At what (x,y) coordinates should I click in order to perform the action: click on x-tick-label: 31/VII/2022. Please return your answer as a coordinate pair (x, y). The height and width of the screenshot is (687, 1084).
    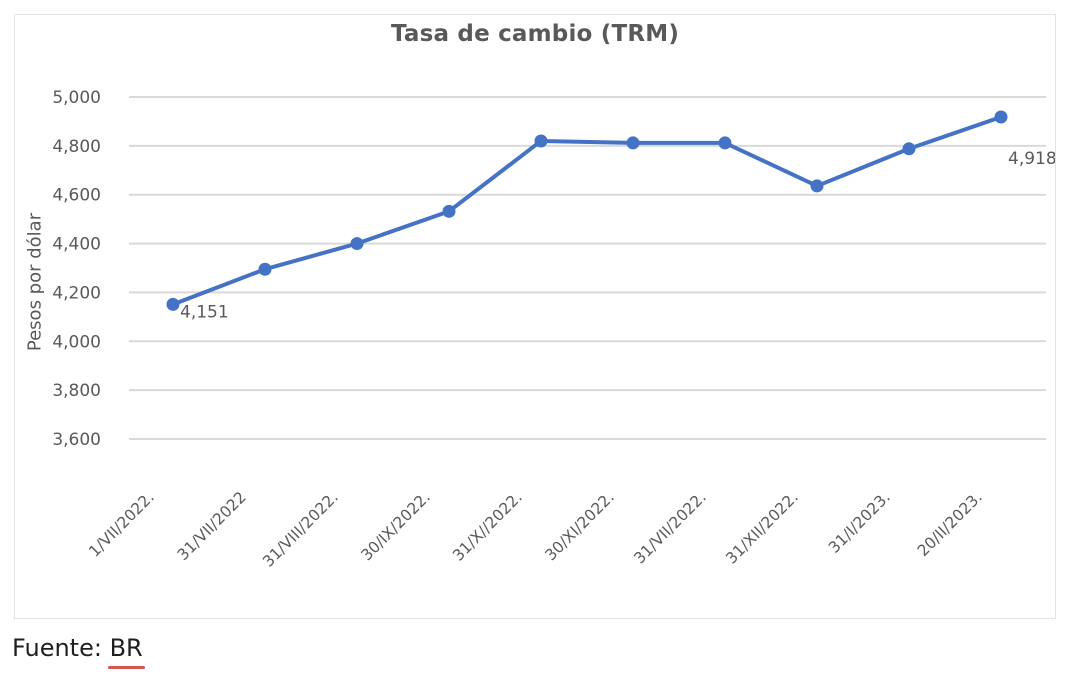
    Looking at the image, I should click on (212, 526).